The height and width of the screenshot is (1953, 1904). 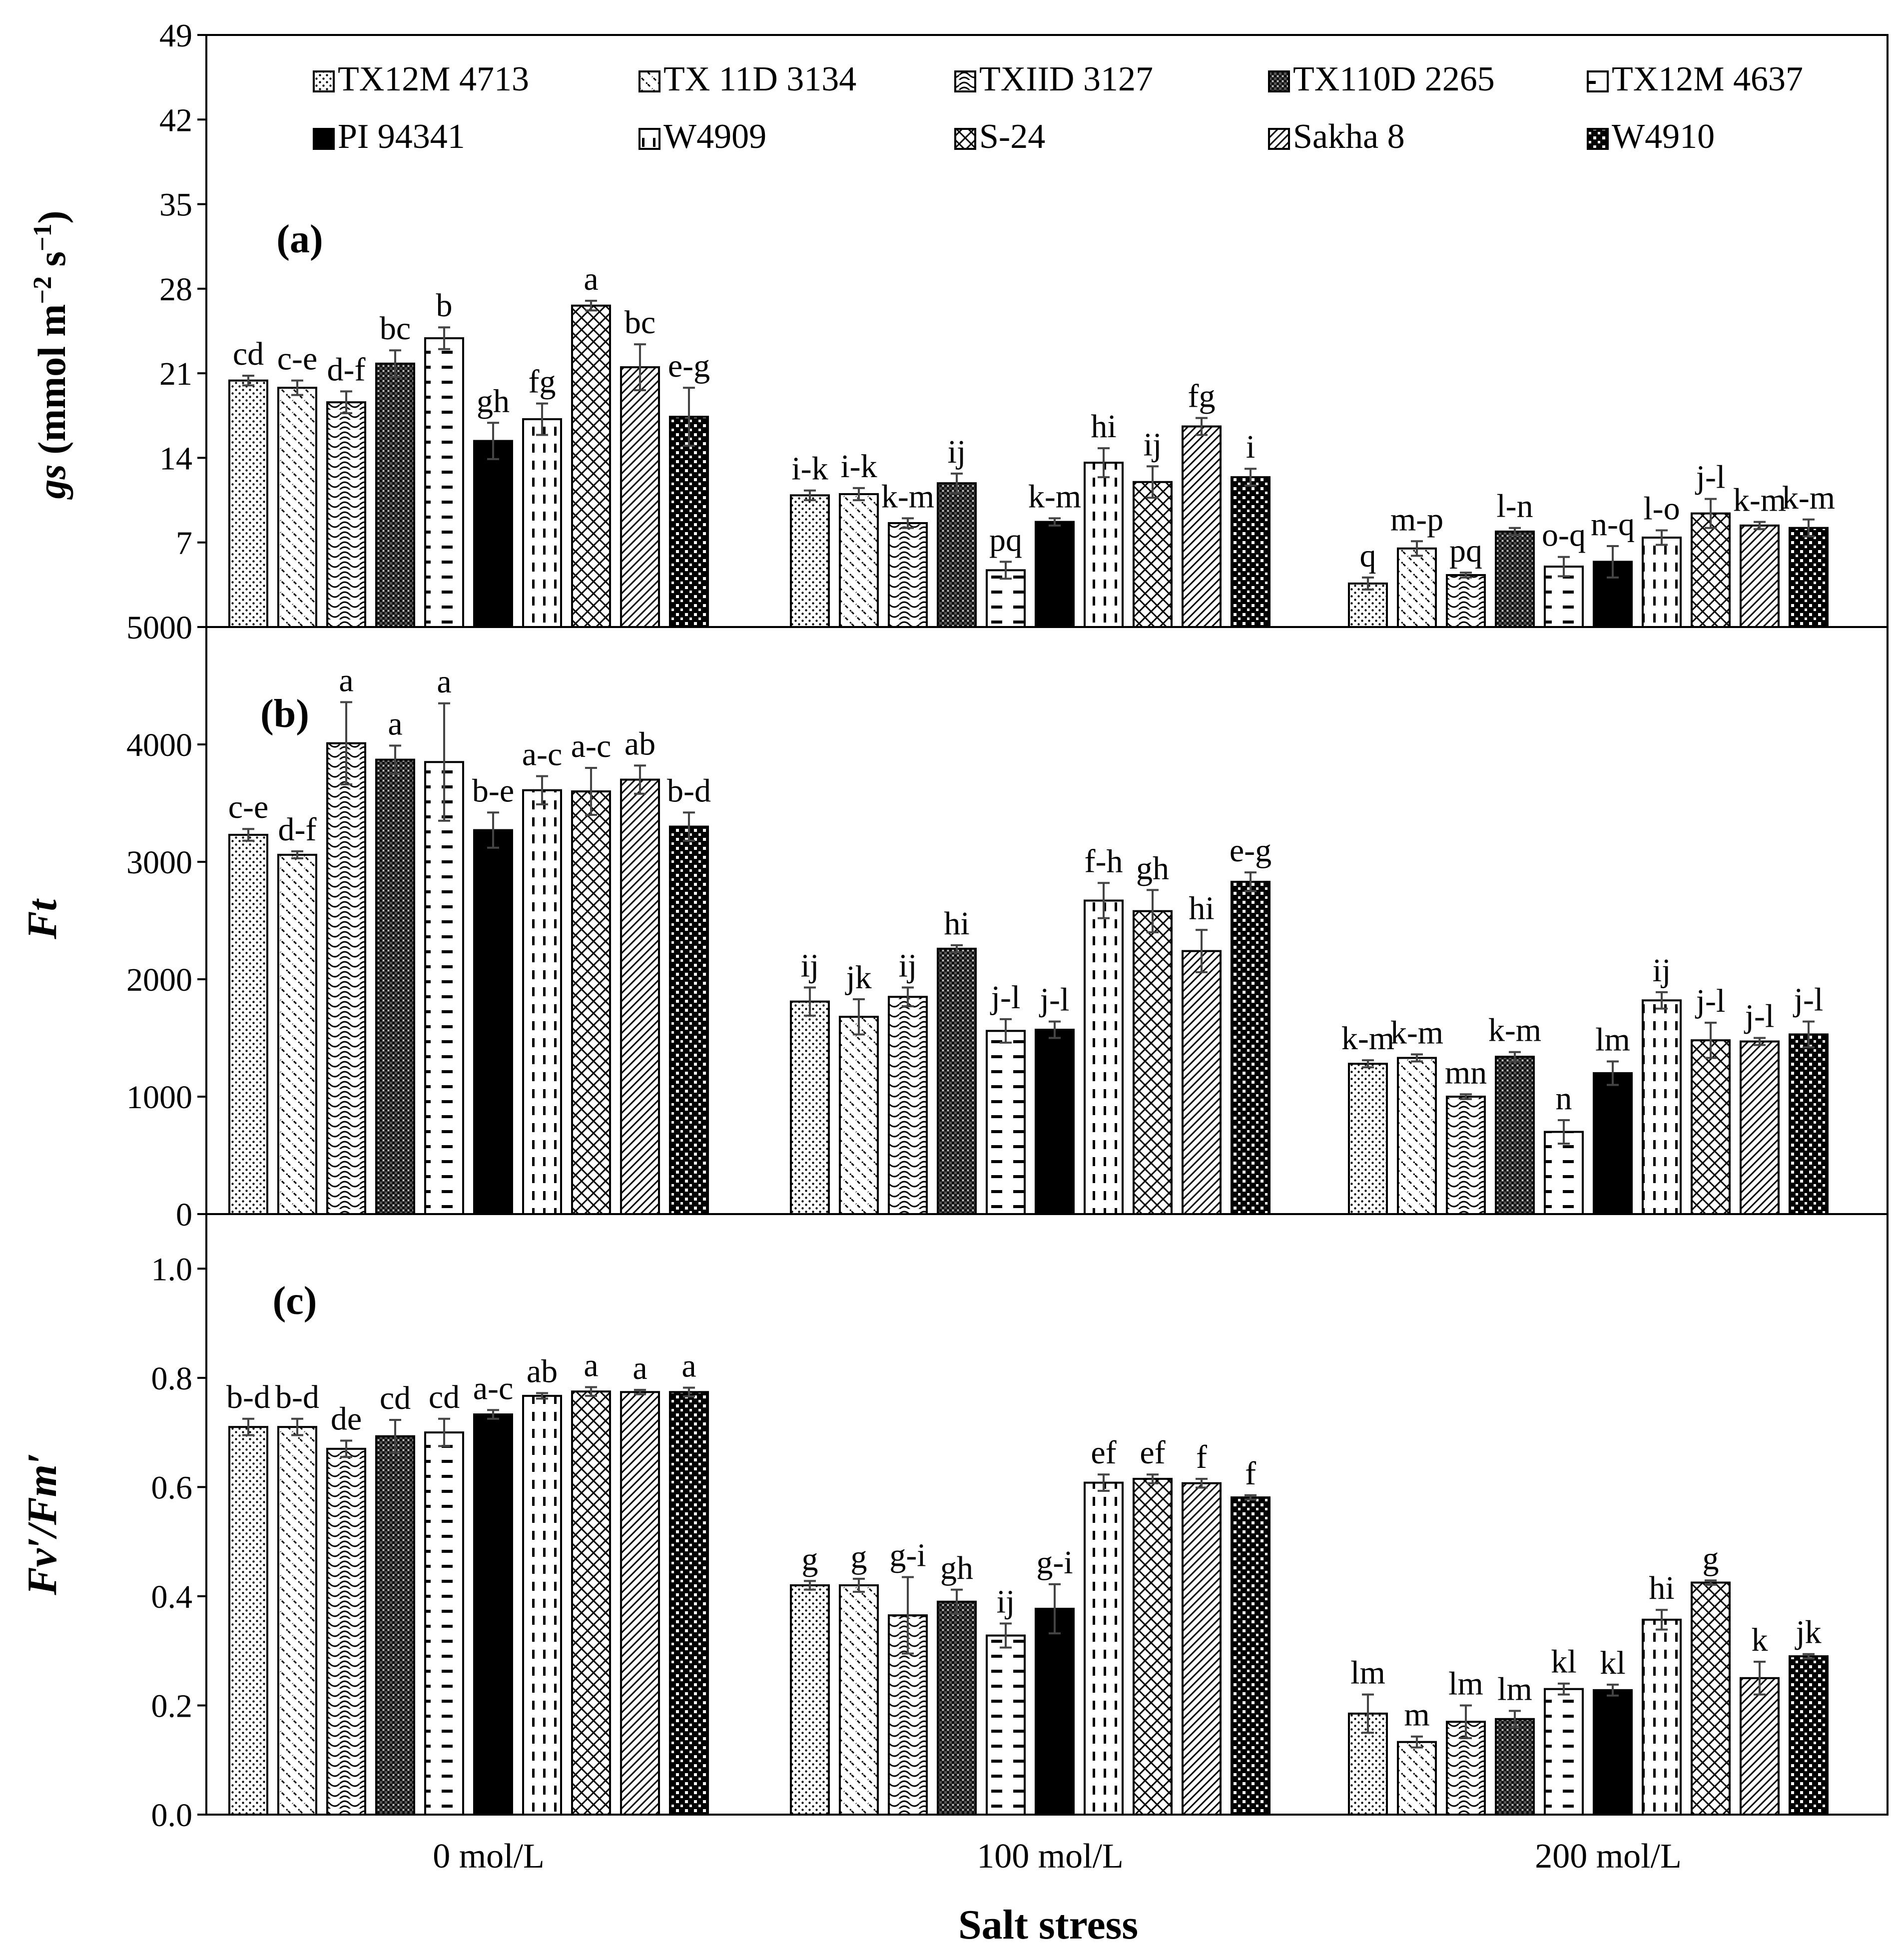 What do you see at coordinates (1104, 861) in the screenshot?
I see `significance-letter: f-h` at bounding box center [1104, 861].